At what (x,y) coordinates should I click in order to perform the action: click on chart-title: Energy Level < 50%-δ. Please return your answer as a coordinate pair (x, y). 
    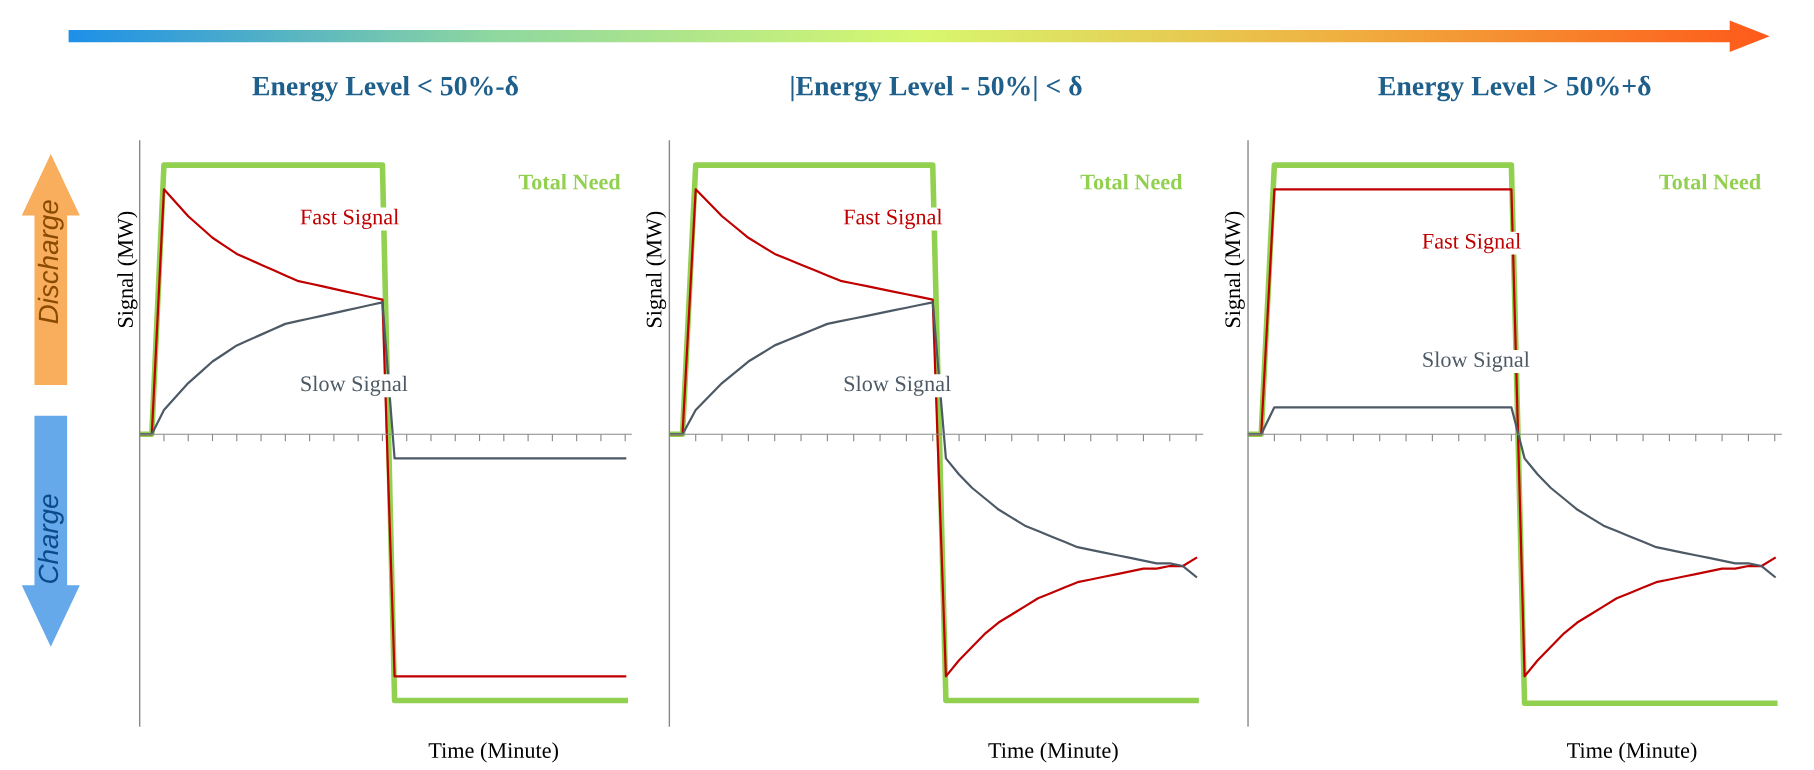
    Looking at the image, I should click on (385, 88).